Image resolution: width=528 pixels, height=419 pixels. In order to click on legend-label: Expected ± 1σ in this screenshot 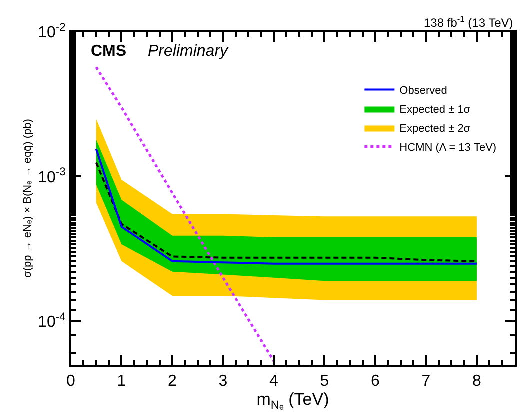, I will do `click(435, 110)`.